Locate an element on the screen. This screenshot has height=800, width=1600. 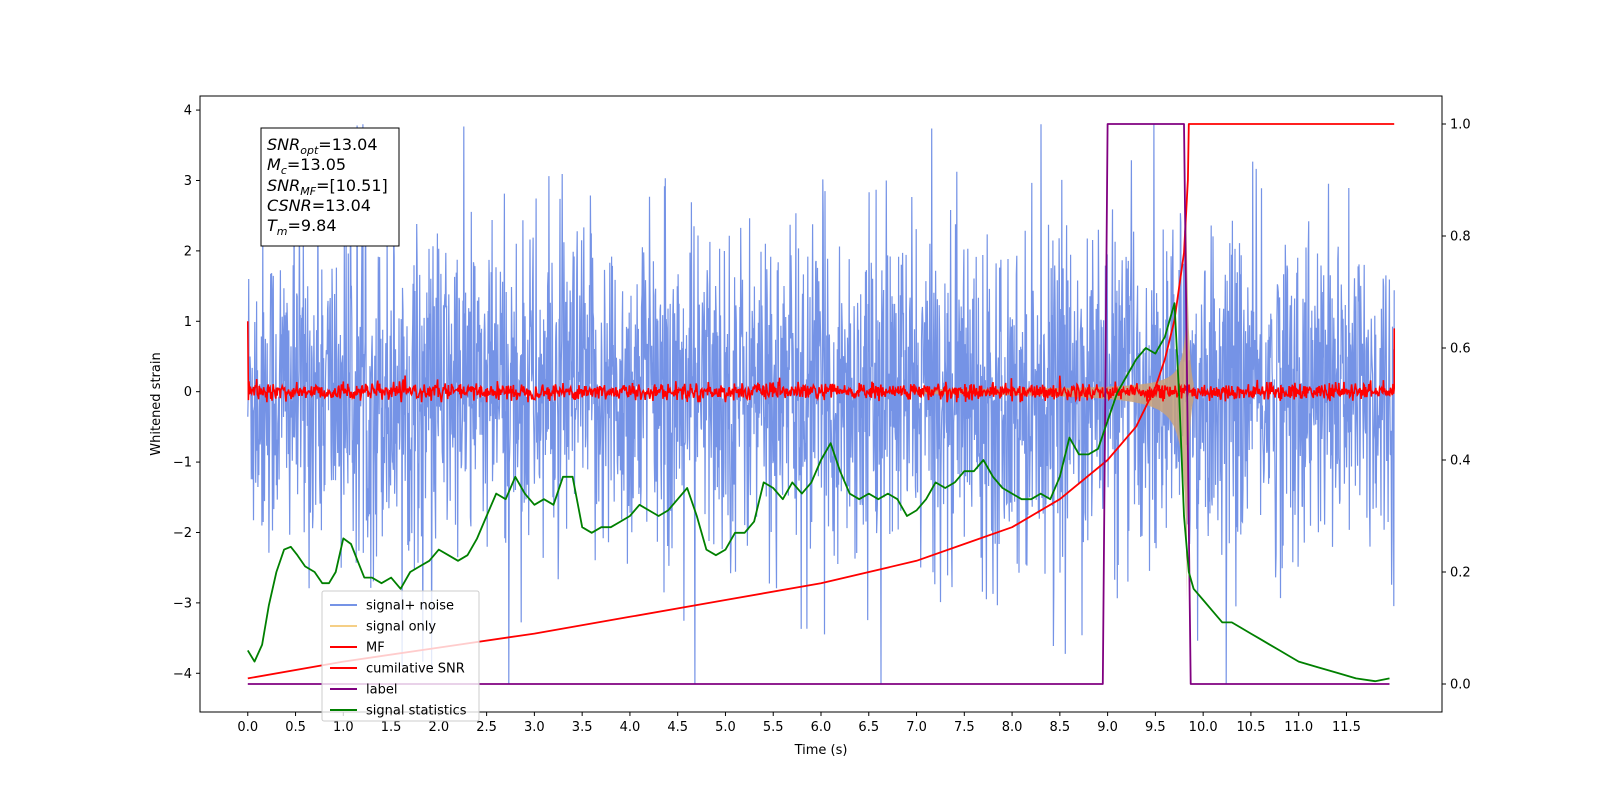
x-tick-label: 7.5 is located at coordinates (964, 727).